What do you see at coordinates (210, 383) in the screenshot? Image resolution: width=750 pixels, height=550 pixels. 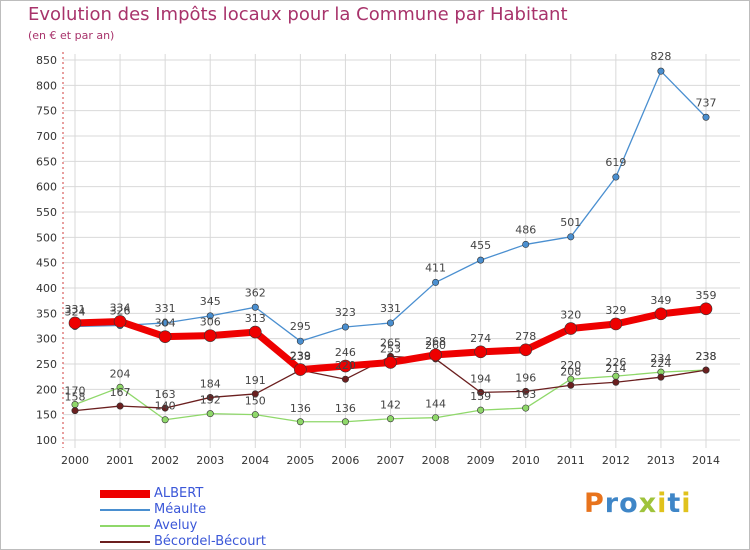 I see `data-label: 184` at bounding box center [210, 383].